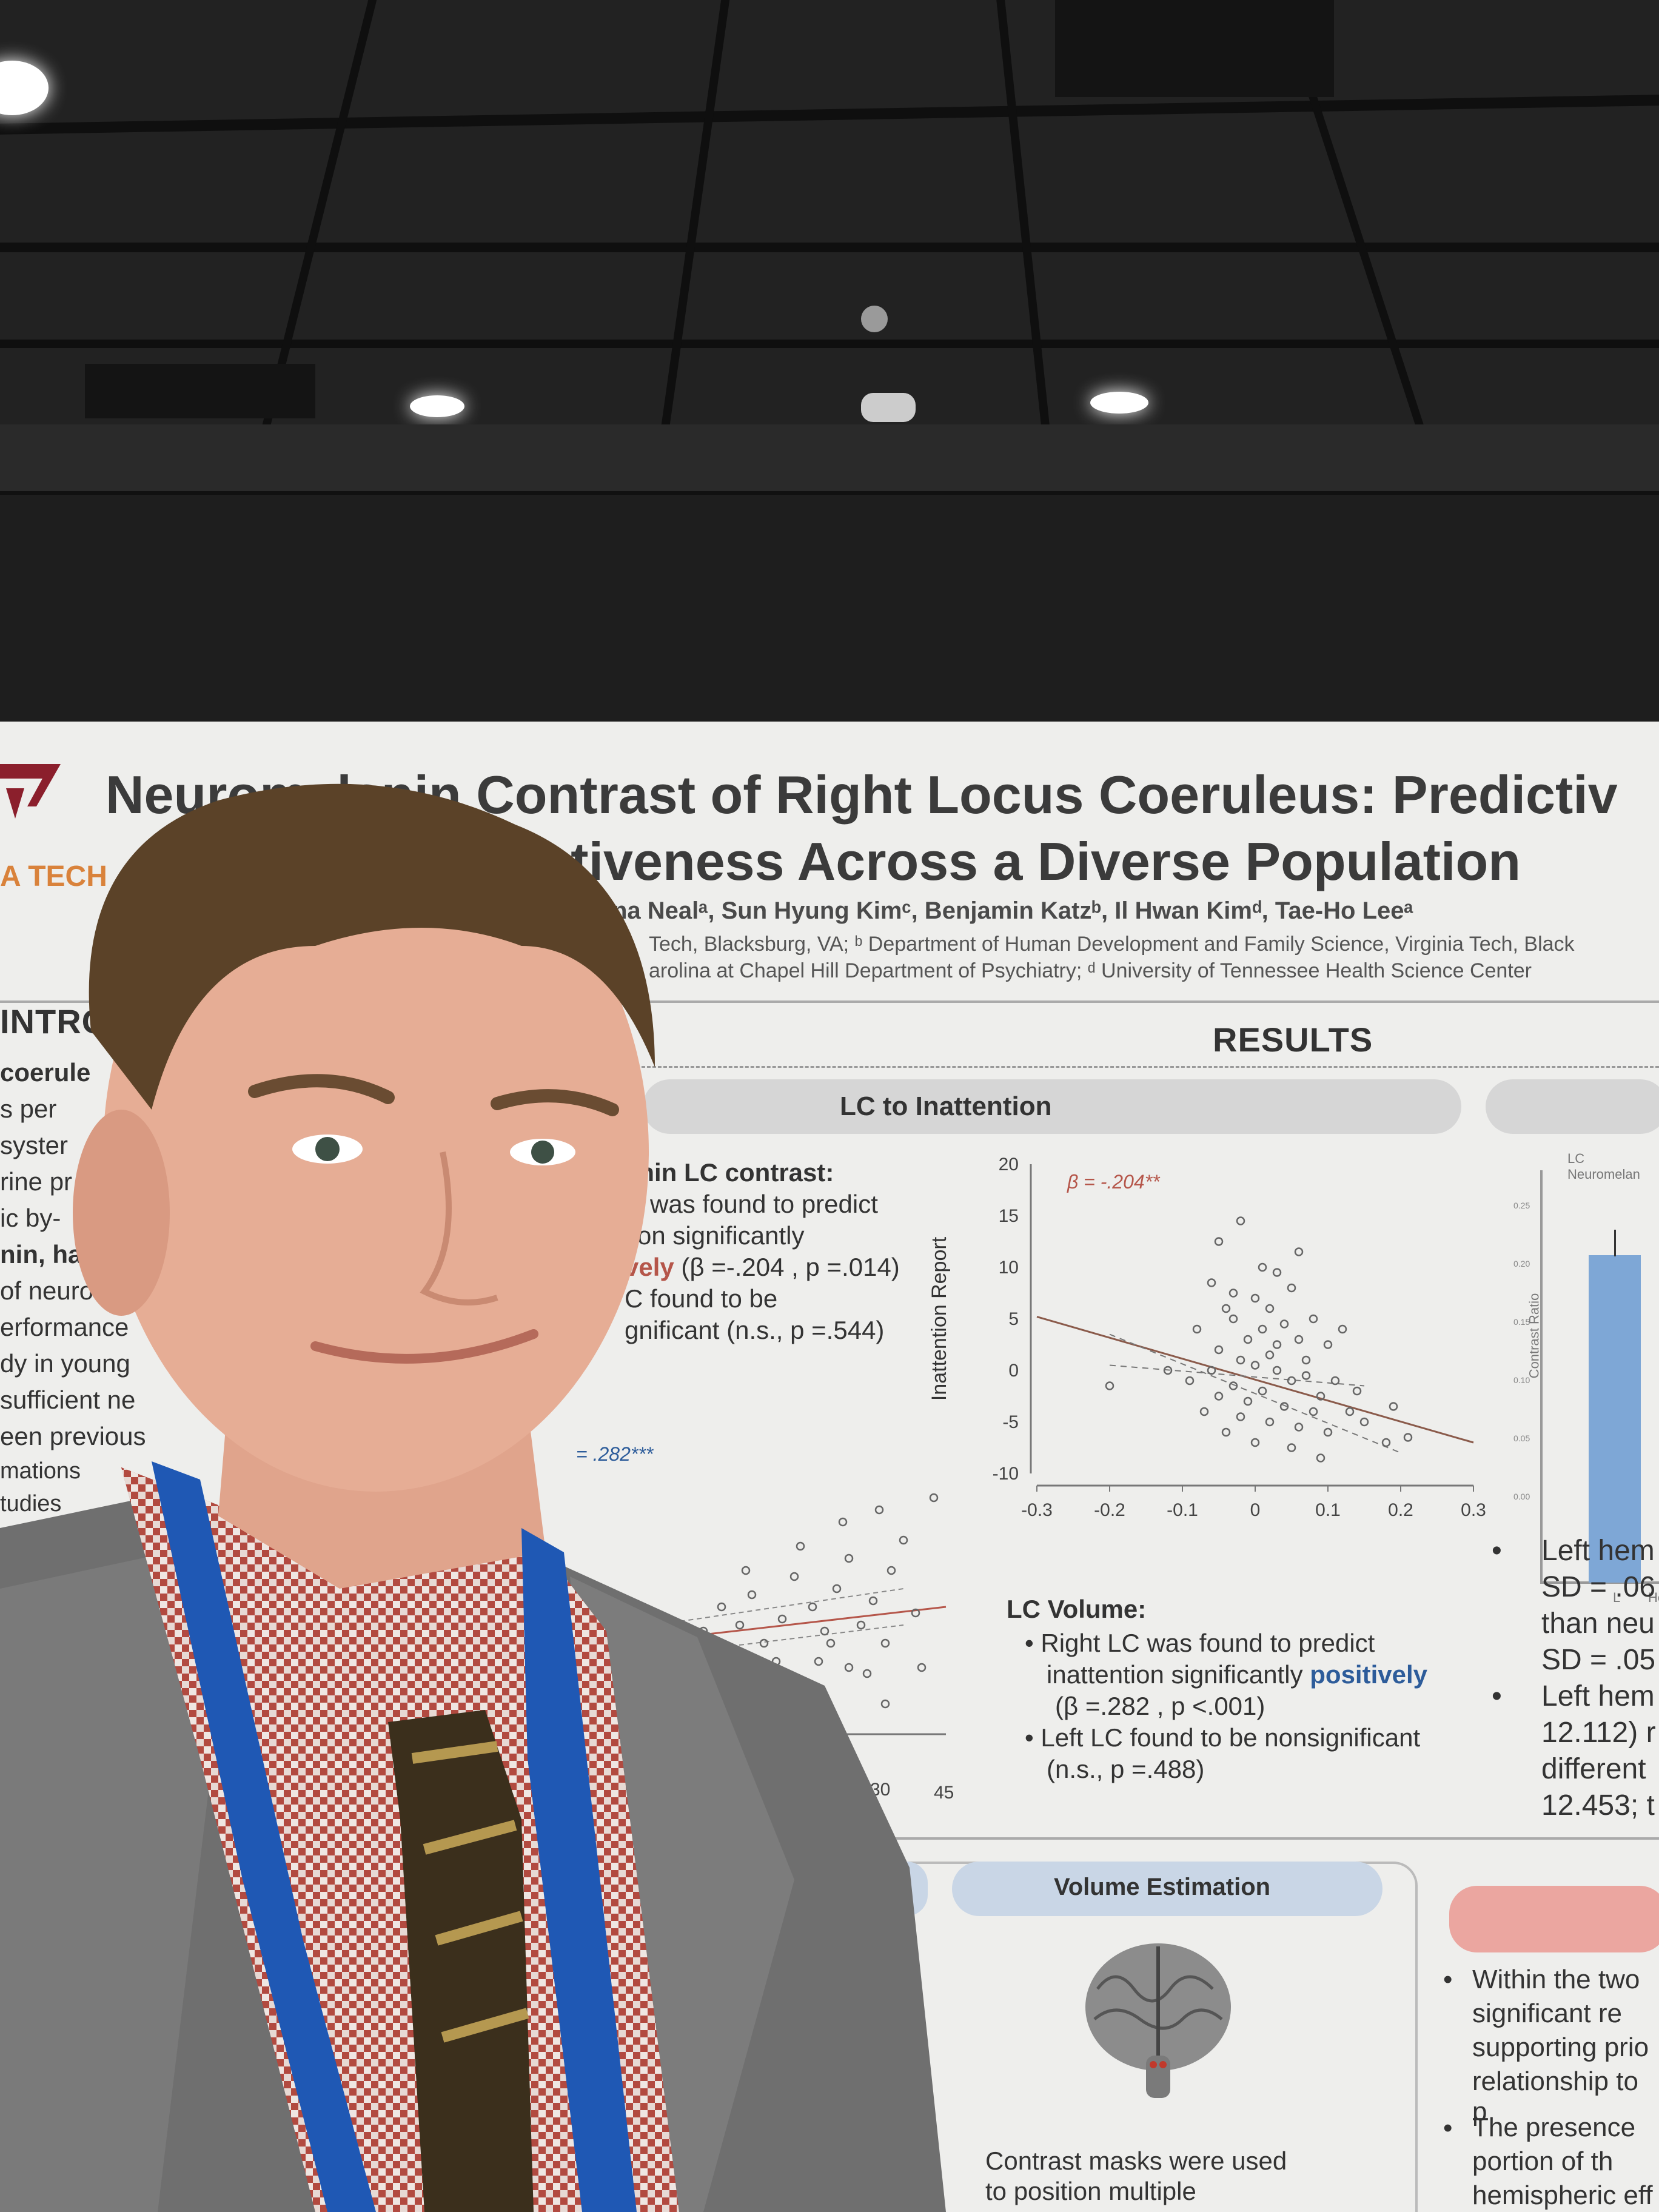  Describe the element at coordinates (1617, 1597) in the screenshot. I see `bar-xlabel: L` at that location.